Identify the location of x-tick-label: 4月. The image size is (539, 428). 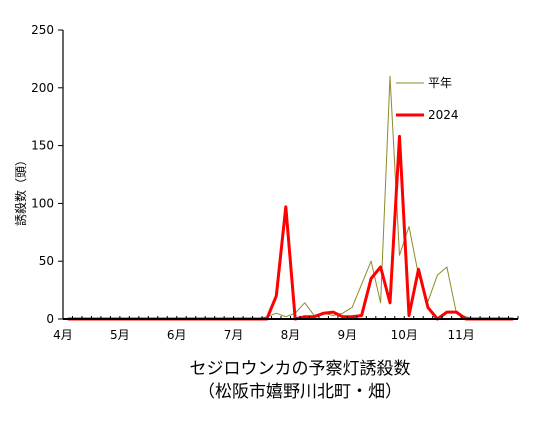
(63, 335).